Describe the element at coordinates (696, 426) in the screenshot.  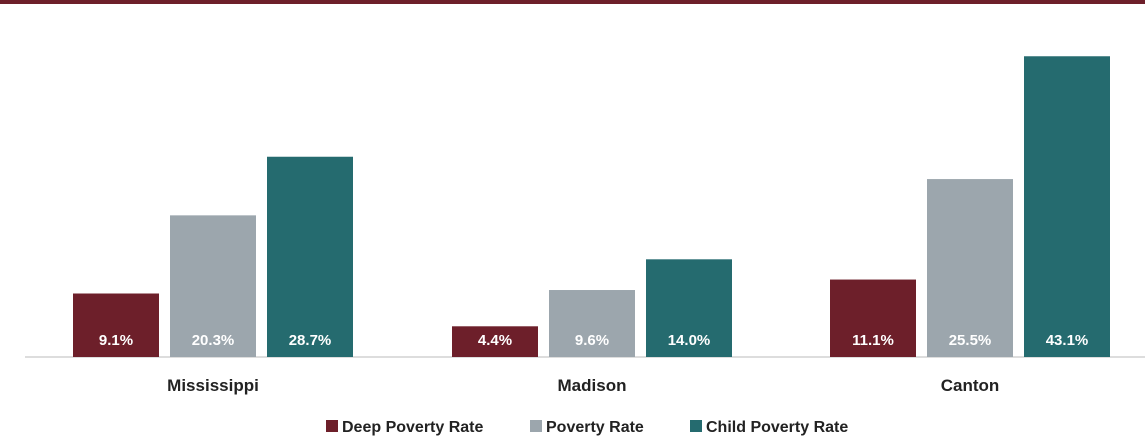
I see `legend-swatch-child-poverty-rate` at that location.